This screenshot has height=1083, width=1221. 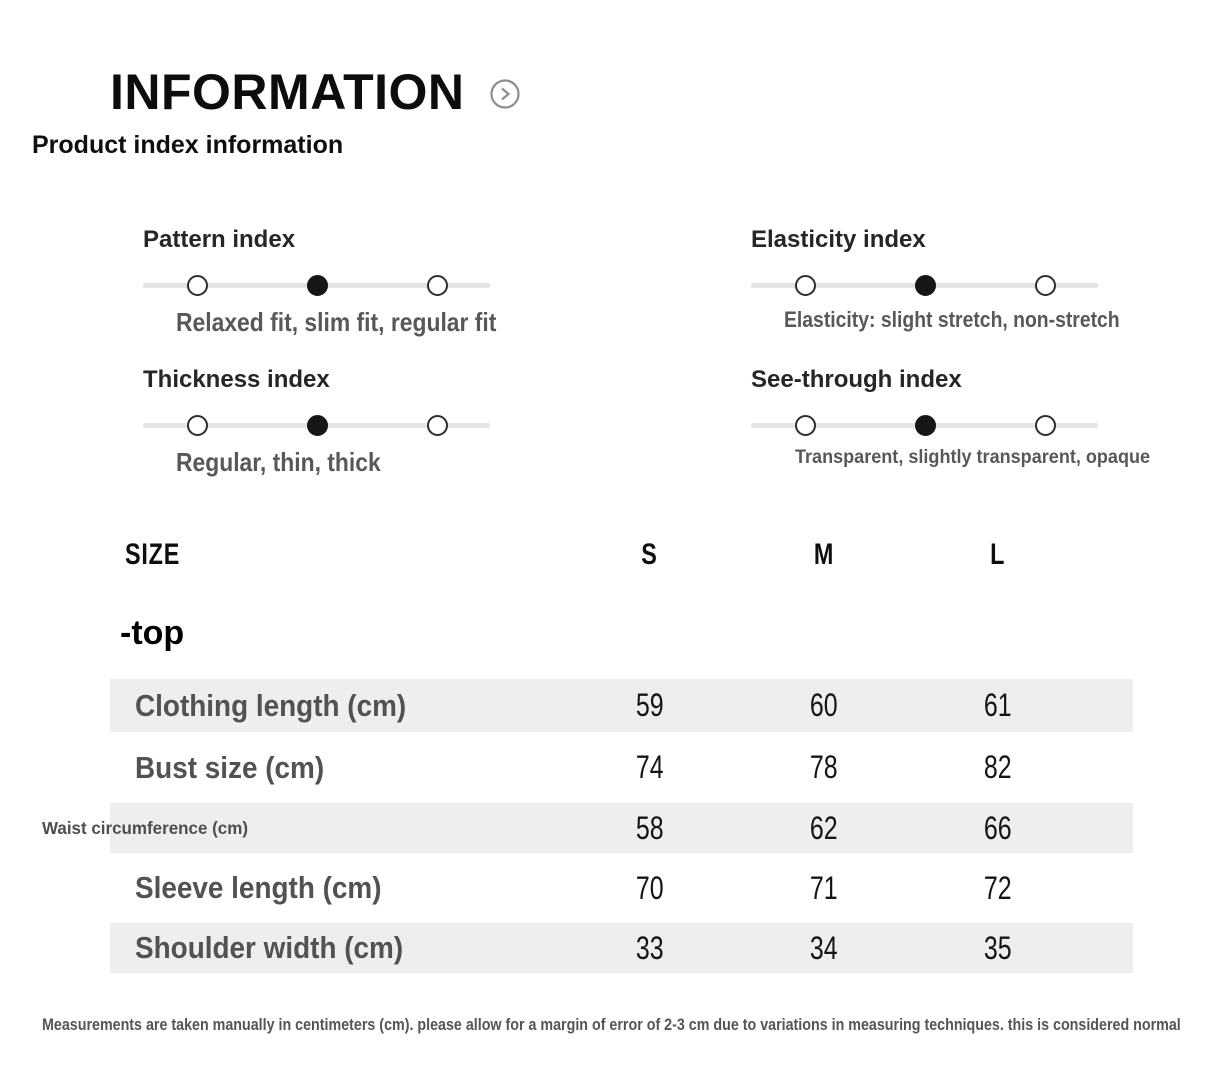 I want to click on row-value-cell: 60, so click(x=824, y=705).